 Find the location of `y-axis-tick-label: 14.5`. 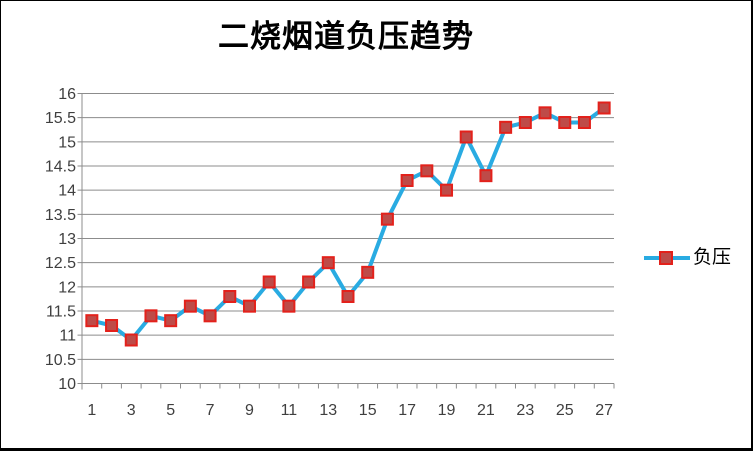

y-axis-tick-label: 14.5 is located at coordinates (60, 167).